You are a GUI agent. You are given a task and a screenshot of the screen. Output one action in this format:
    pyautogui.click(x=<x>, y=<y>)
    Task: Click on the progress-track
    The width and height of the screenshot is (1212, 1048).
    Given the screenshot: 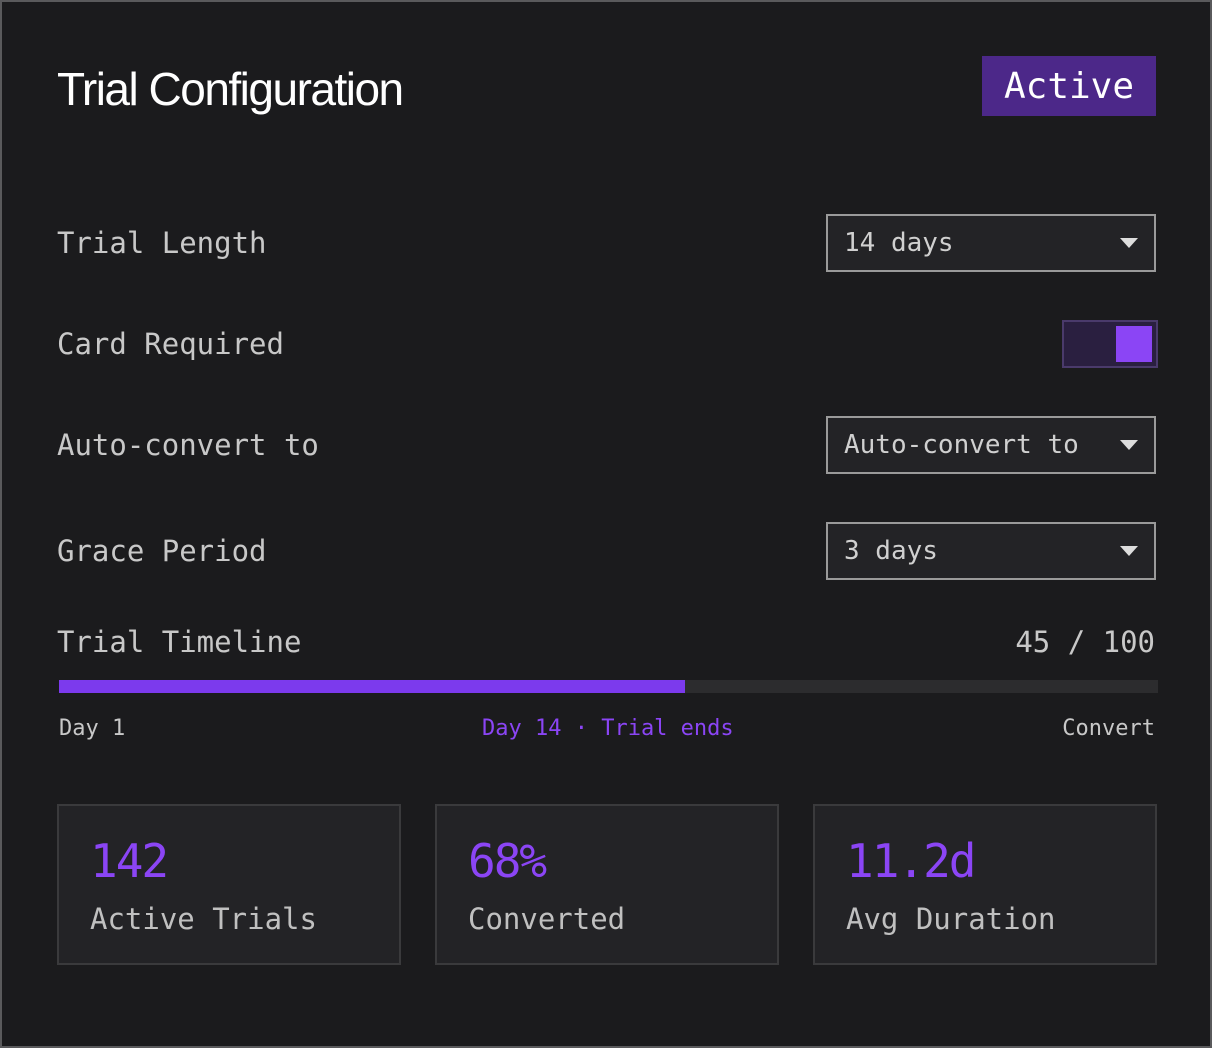 What is the action you would take?
    pyautogui.click(x=608, y=686)
    